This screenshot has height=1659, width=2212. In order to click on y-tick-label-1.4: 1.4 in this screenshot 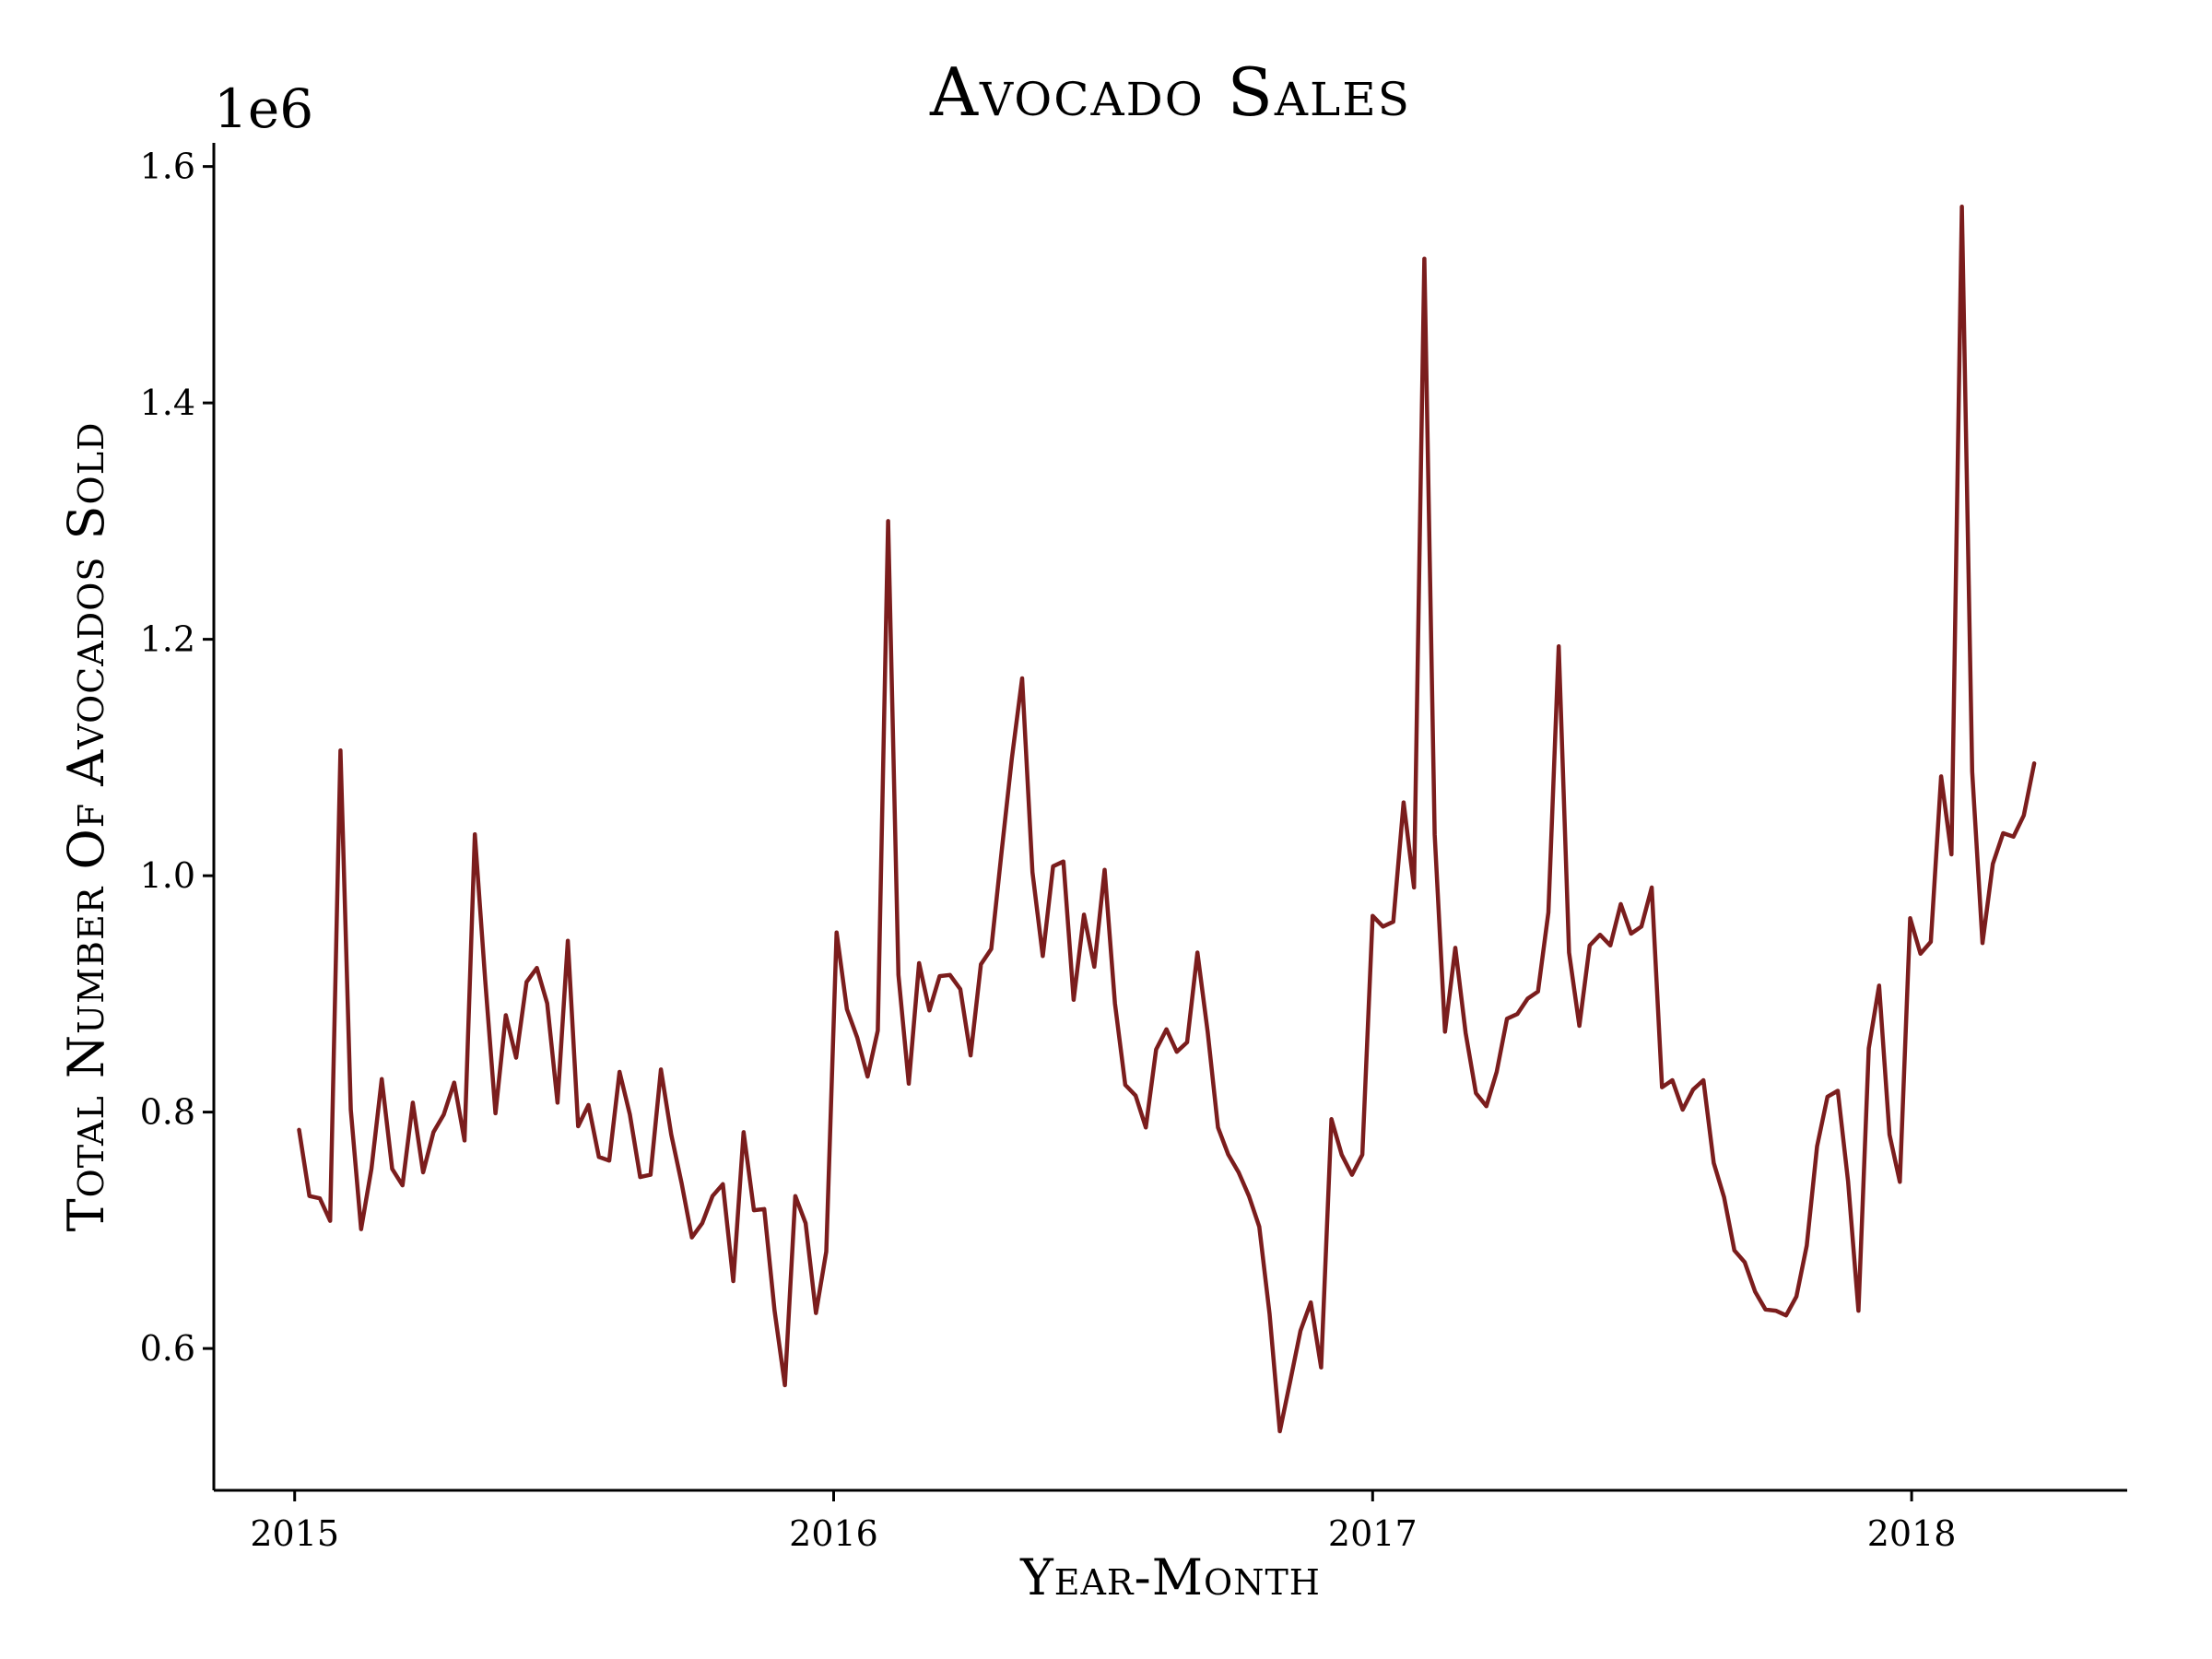, I will do `click(167, 402)`.